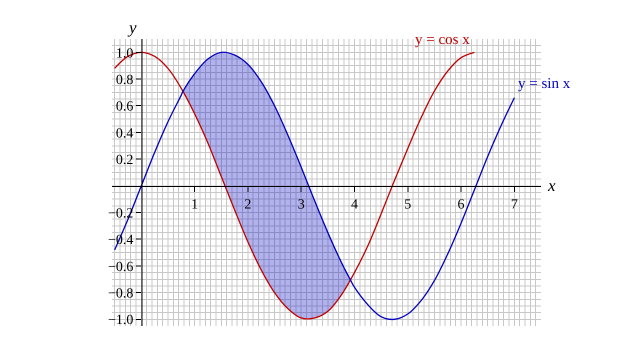 This screenshot has width=640, height=359. What do you see at coordinates (125, 134) in the screenshot?
I see `y-tick-label: 0.4` at bounding box center [125, 134].